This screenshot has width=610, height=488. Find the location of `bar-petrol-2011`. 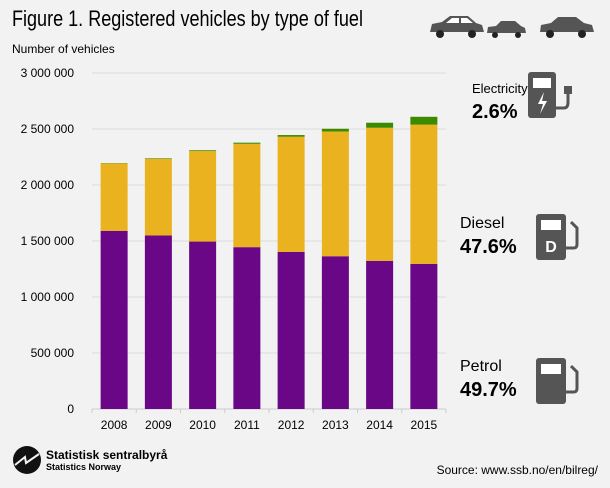

bar-petrol-2011 is located at coordinates (247, 328).